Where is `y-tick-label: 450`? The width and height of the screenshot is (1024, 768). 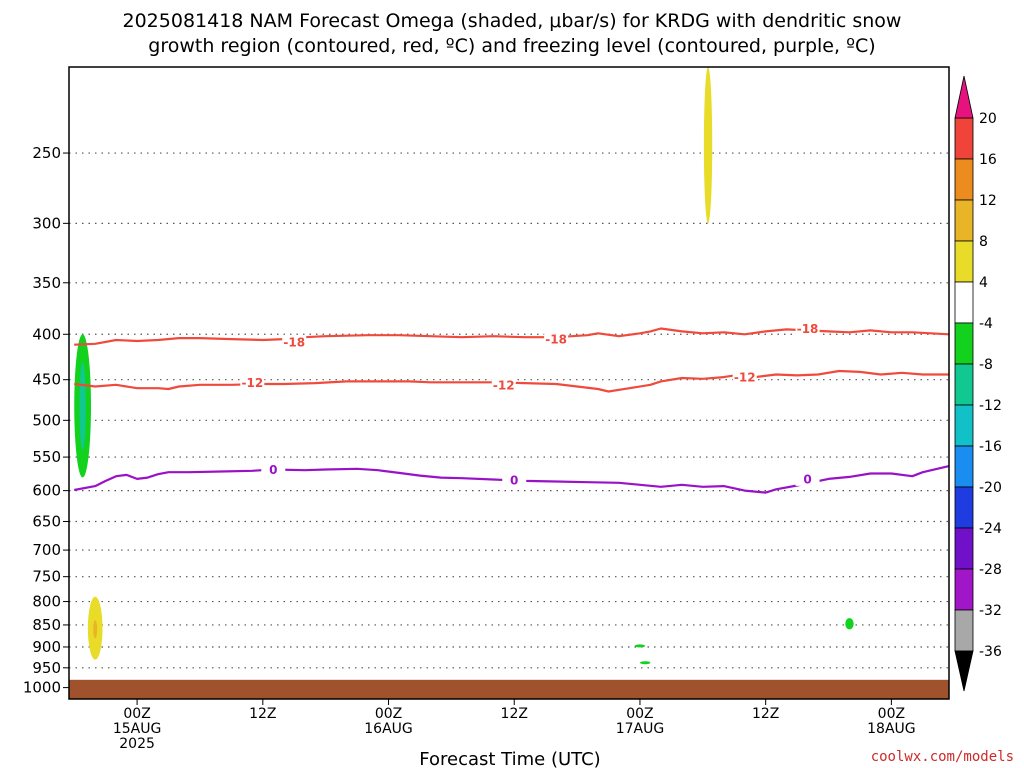
y-tick-label: 450 is located at coordinates (46, 380).